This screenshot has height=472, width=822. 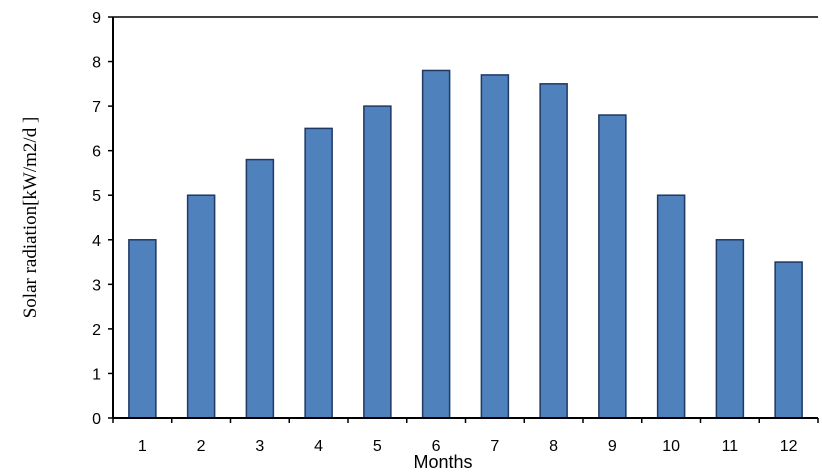 I want to click on y-tick-label: 7, so click(x=96, y=107).